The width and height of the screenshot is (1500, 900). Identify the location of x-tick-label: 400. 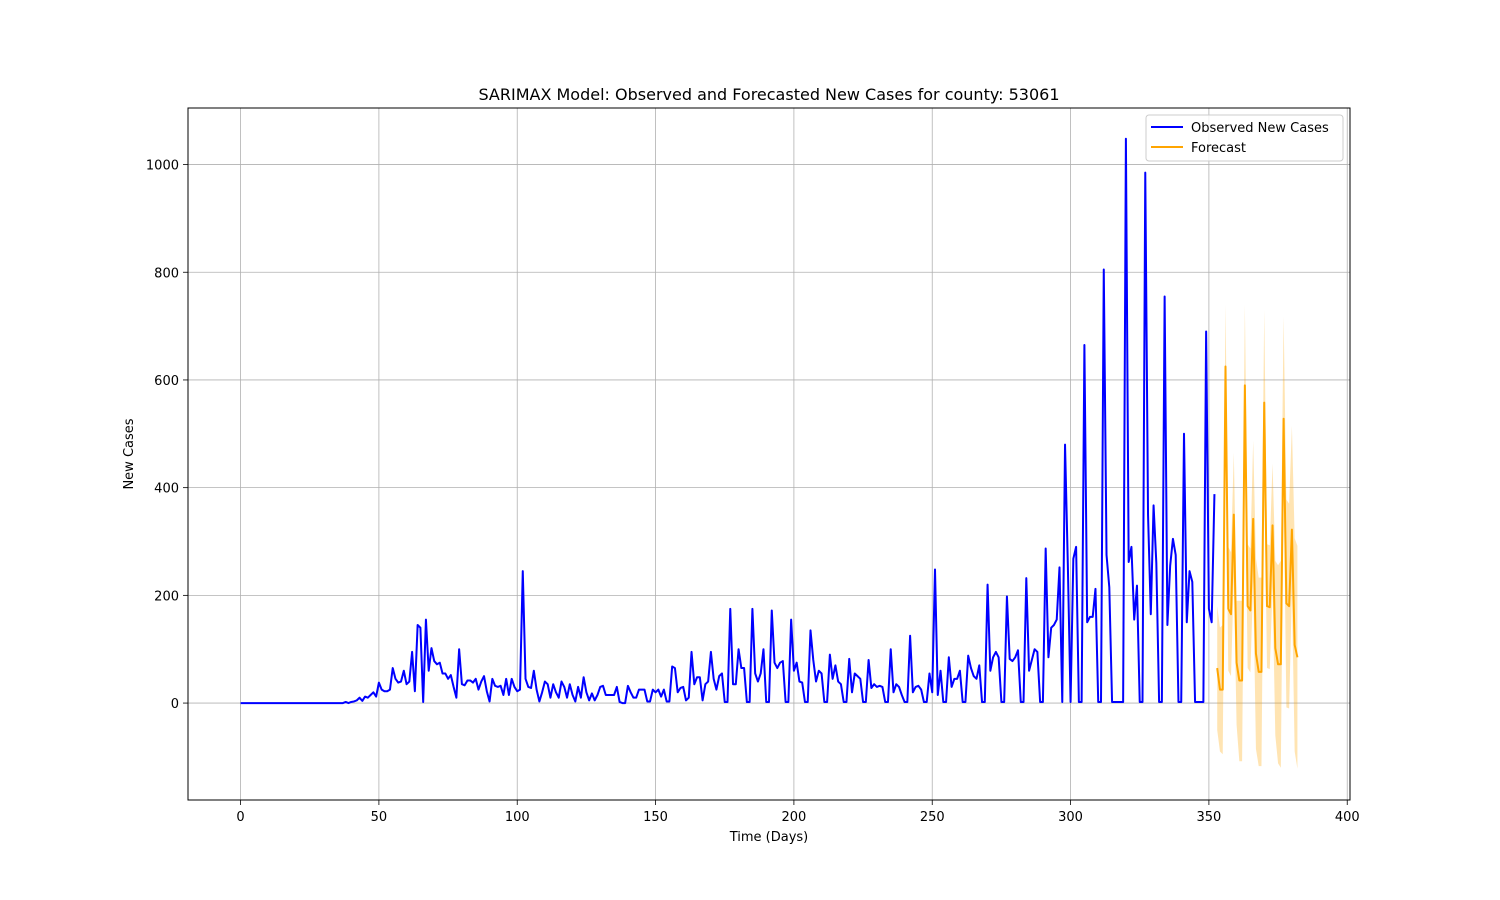
(1347, 817).